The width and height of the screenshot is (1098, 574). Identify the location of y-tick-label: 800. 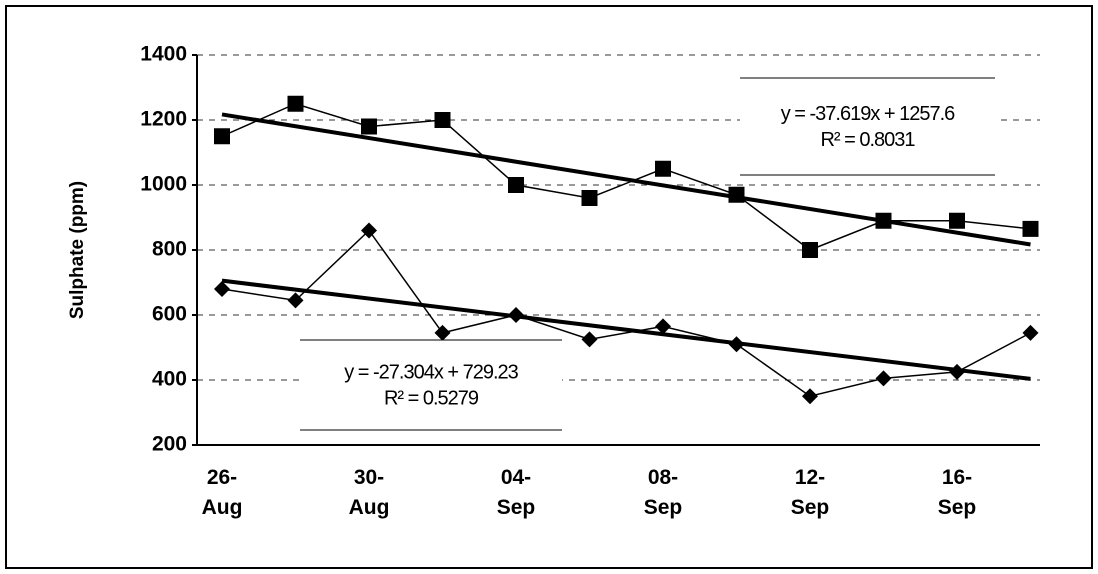
(169, 249).